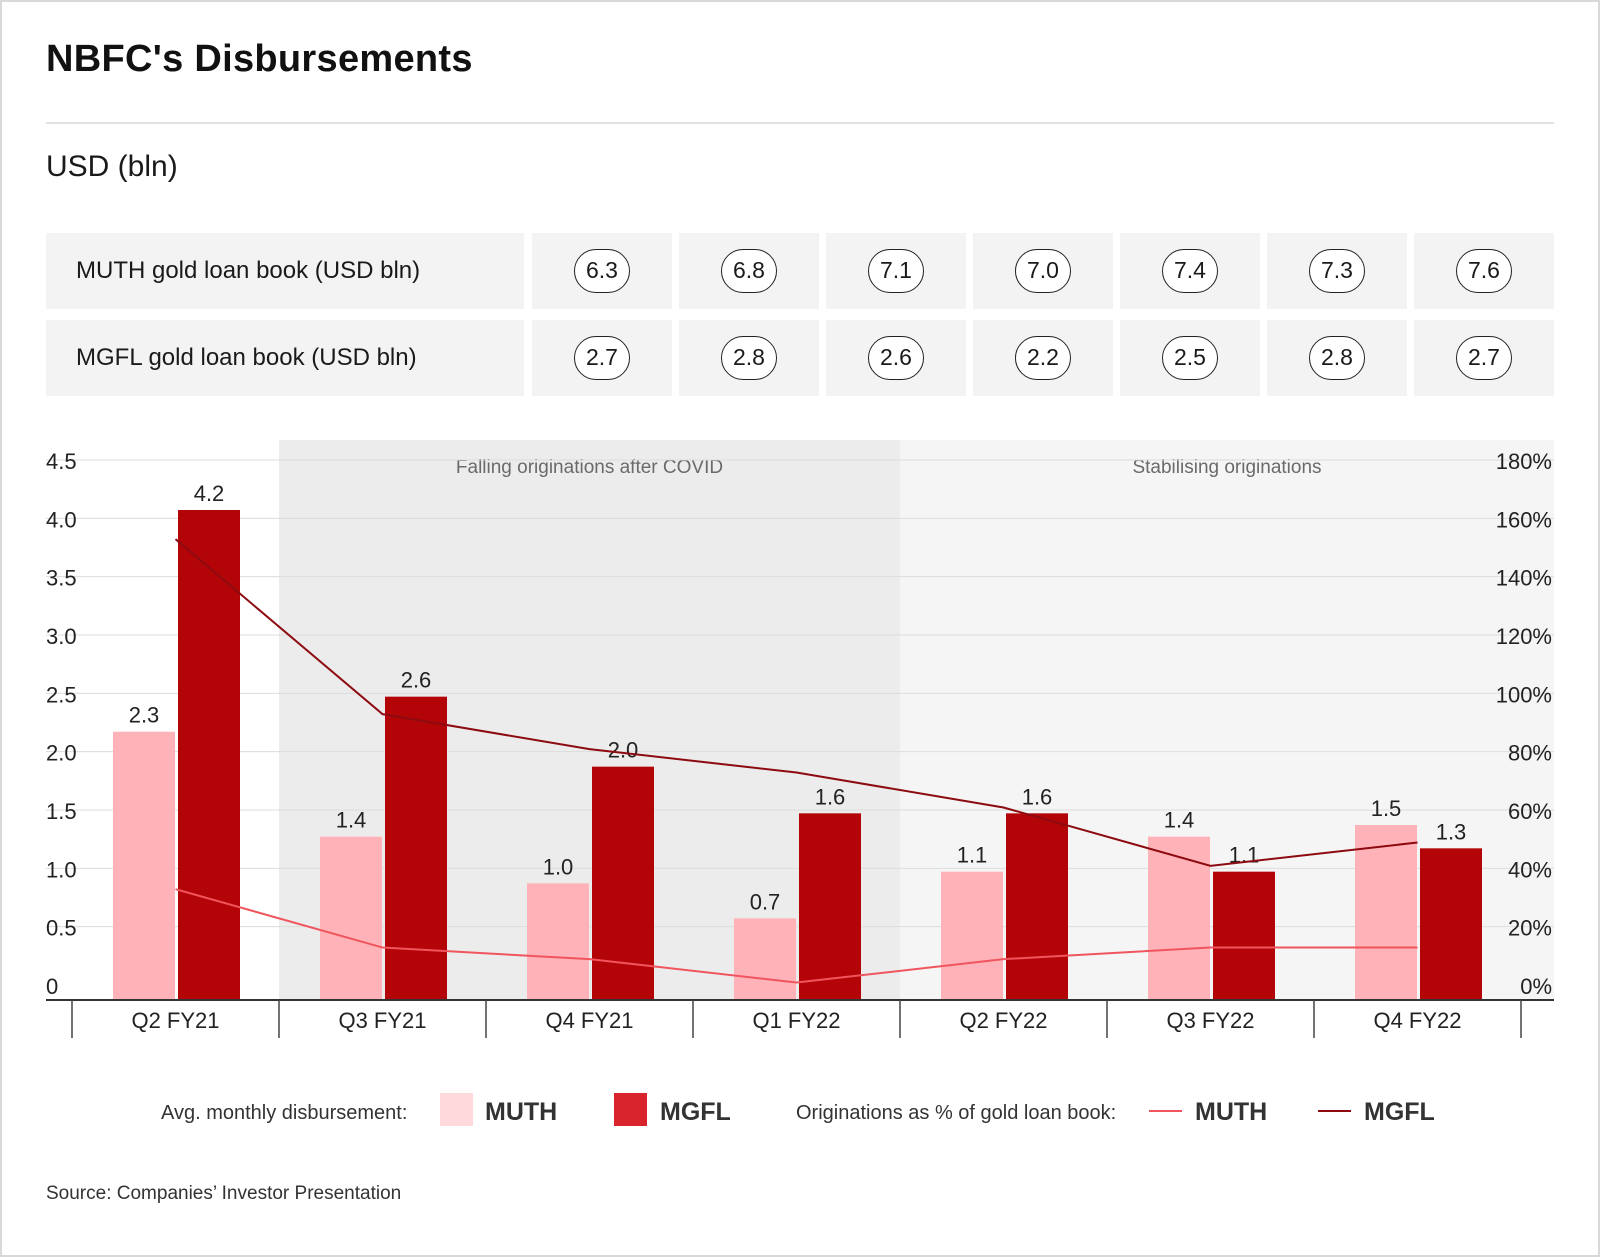 This screenshot has width=1600, height=1257. Describe the element at coordinates (1524, 578) in the screenshot. I see `y-right-tick-label: 140%` at that location.